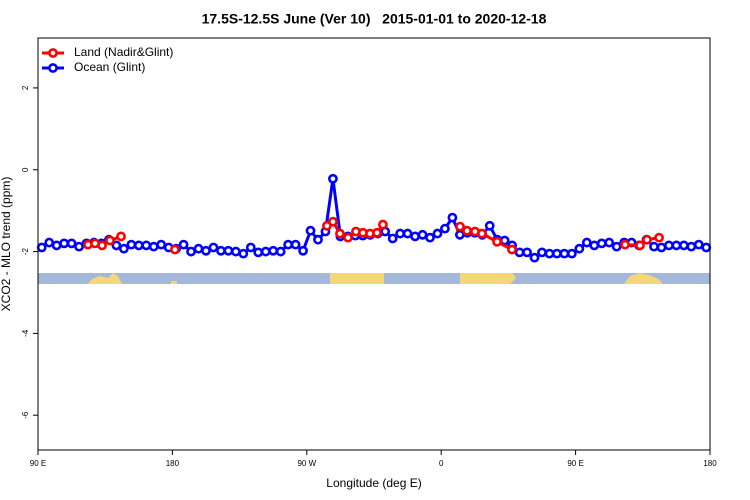 This screenshot has width=750, height=500. I want to click on legend-label: Land (Nadir&Glint), so click(123, 52).